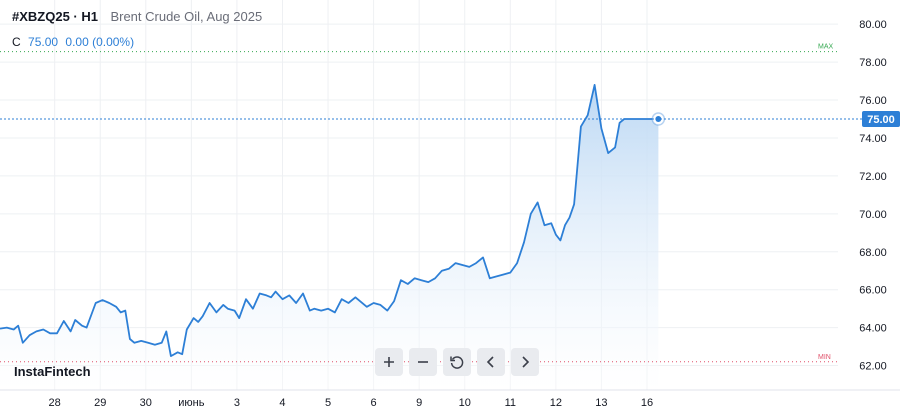 This screenshot has height=419, width=900. Describe the element at coordinates (826, 47) in the screenshot. I see `max-level-label: MAX` at that location.